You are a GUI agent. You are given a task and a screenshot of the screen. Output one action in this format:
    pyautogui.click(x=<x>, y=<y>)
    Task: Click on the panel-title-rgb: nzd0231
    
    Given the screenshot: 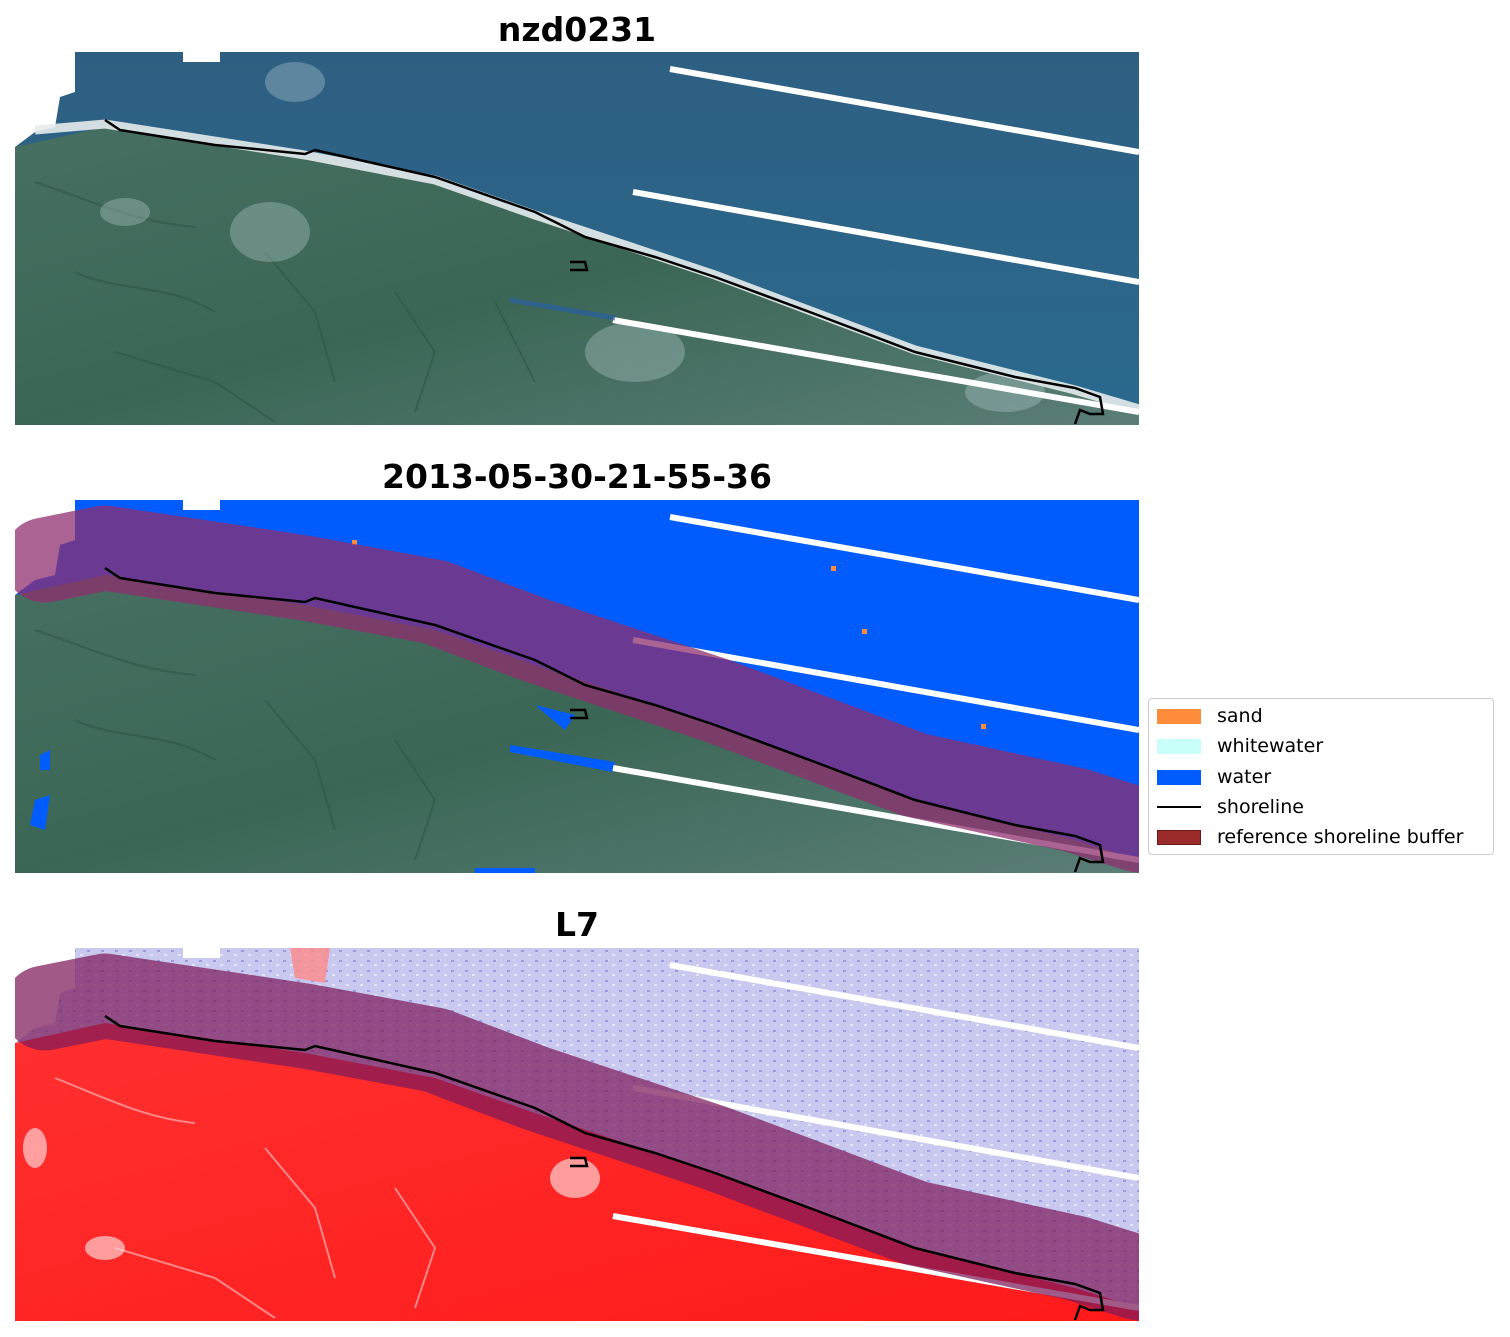 What is the action you would take?
    pyautogui.click(x=577, y=29)
    